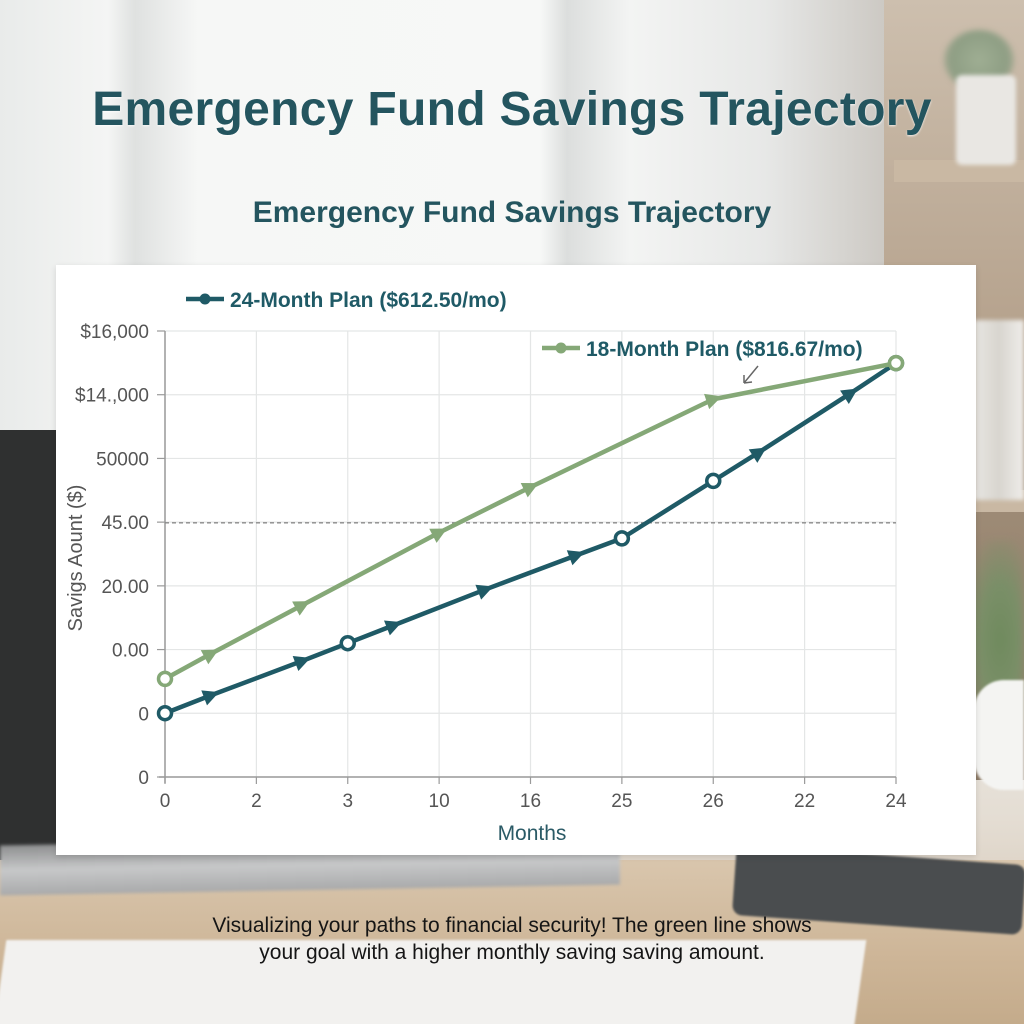 The width and height of the screenshot is (1024, 1024). Describe the element at coordinates (751, 374) in the screenshot. I see `annotation-arrow-icon` at that location.